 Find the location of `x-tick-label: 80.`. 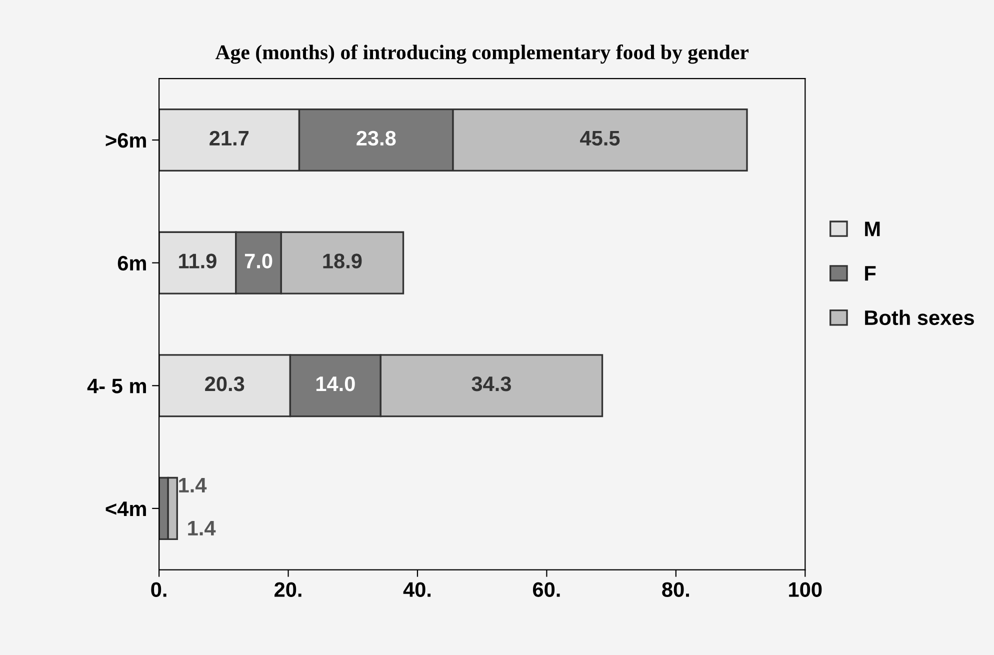

x-tick-label: 80. is located at coordinates (675, 589).